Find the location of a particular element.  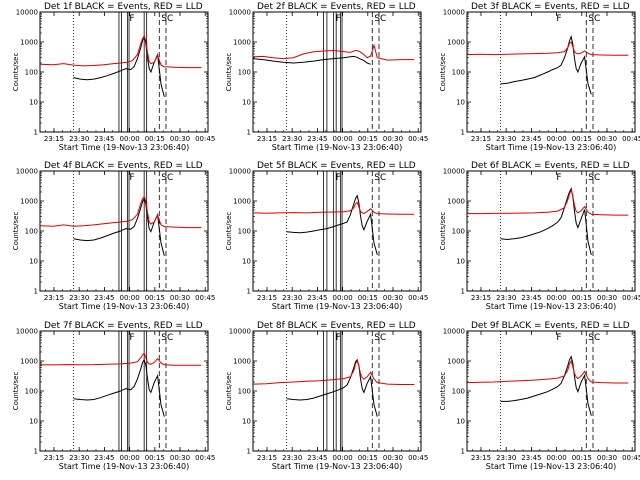

chart-title: Det 8f BLACK = Events, RED = LLD is located at coordinates (336, 326).